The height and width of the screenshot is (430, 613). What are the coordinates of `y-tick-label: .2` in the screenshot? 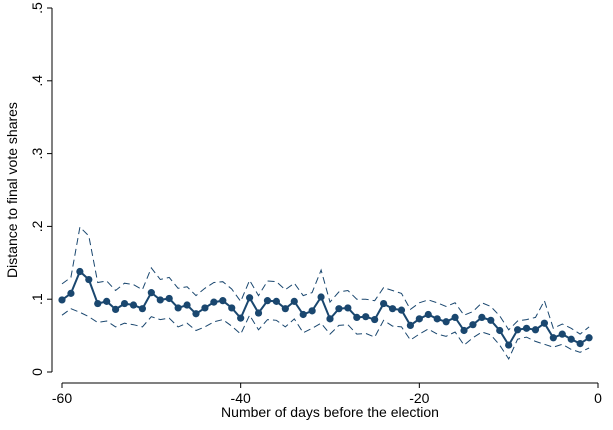 It's located at (37, 226).